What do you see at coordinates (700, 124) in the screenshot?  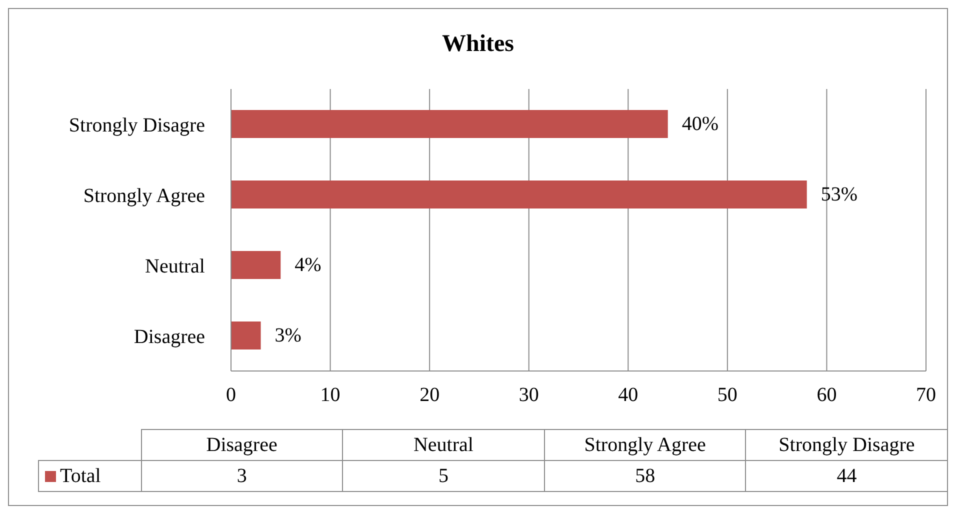 I see `annotation: 40%` at bounding box center [700, 124].